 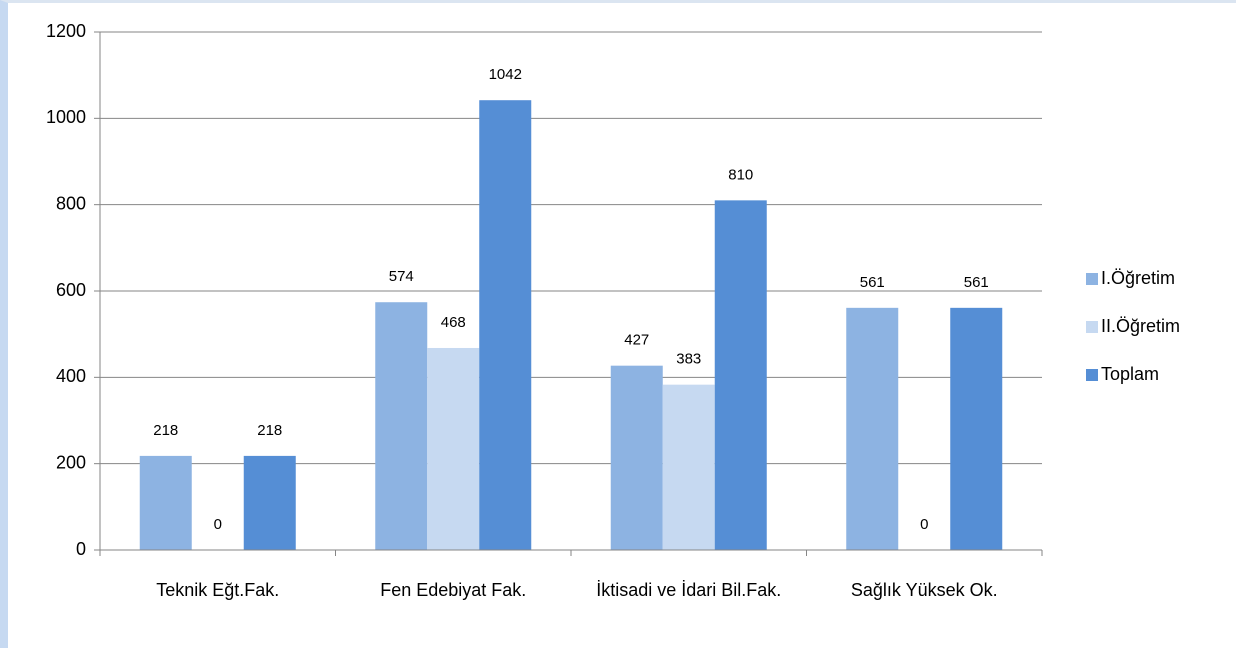 What do you see at coordinates (453, 590) in the screenshot?
I see `x-tick-label: Fen Edebiyat Fak.` at bounding box center [453, 590].